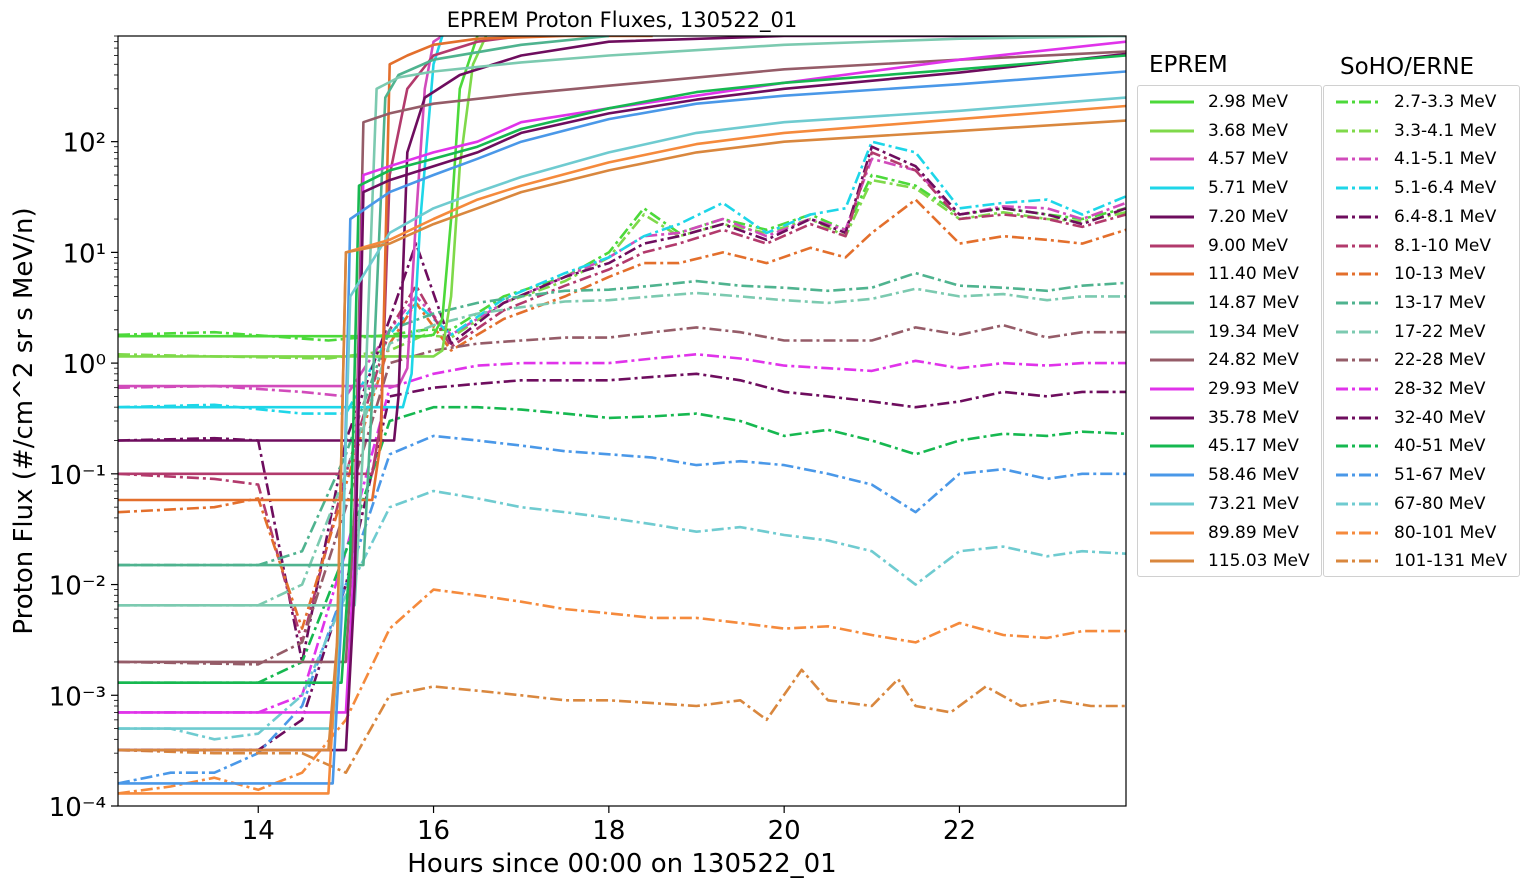  What do you see at coordinates (1213, 188) in the screenshot?
I see `eprem-legend-item: 5.71 MeV` at bounding box center [1213, 188].